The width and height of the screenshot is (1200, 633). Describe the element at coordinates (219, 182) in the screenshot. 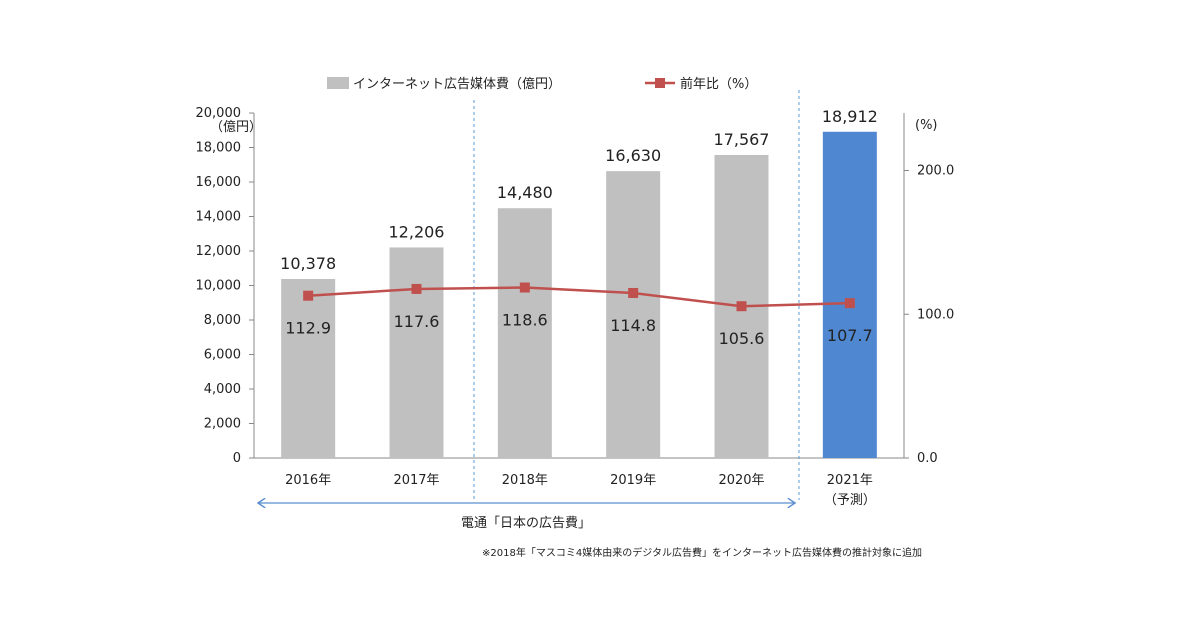

I see `y-left-tick-label: 16,000` at that location.